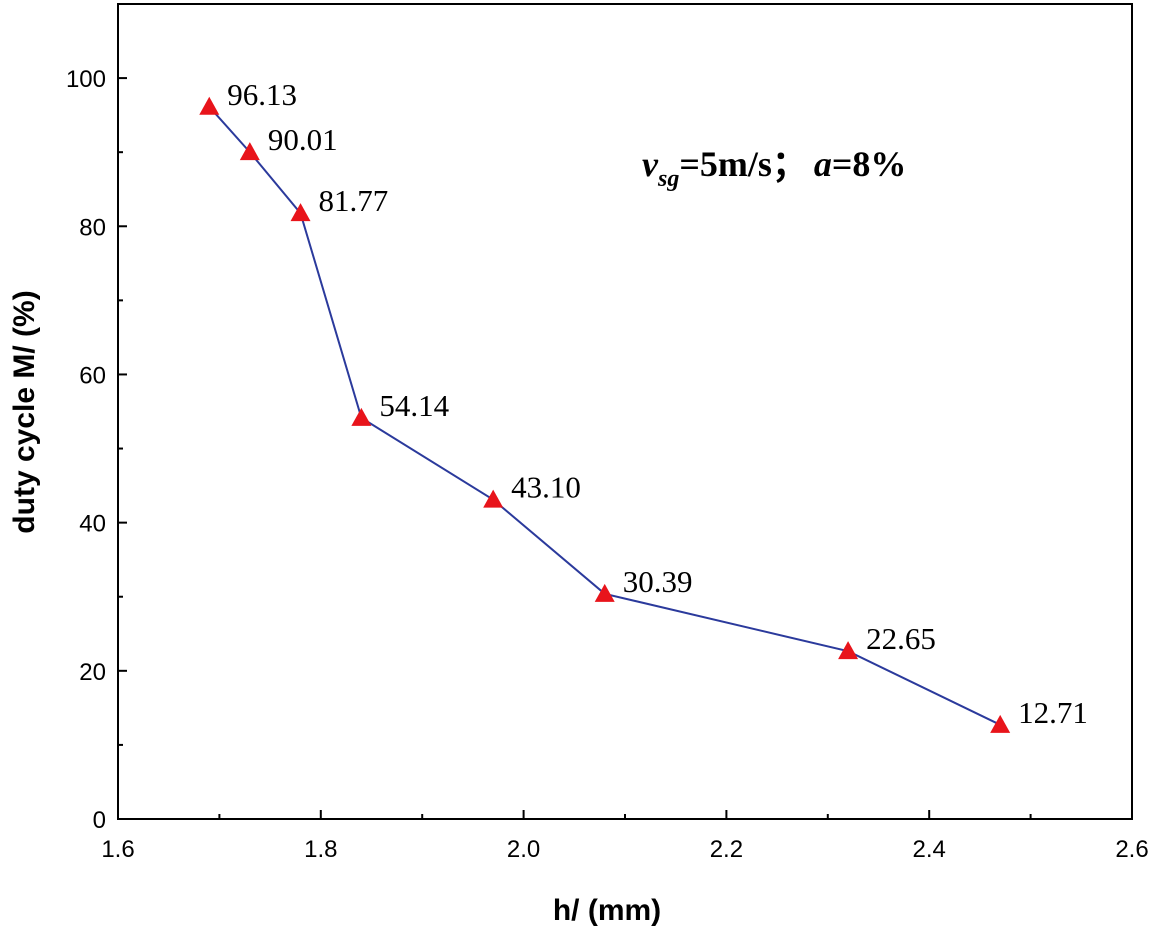 This screenshot has width=1155, height=933. I want to click on x-tick-label: 1.8, so click(320, 849).